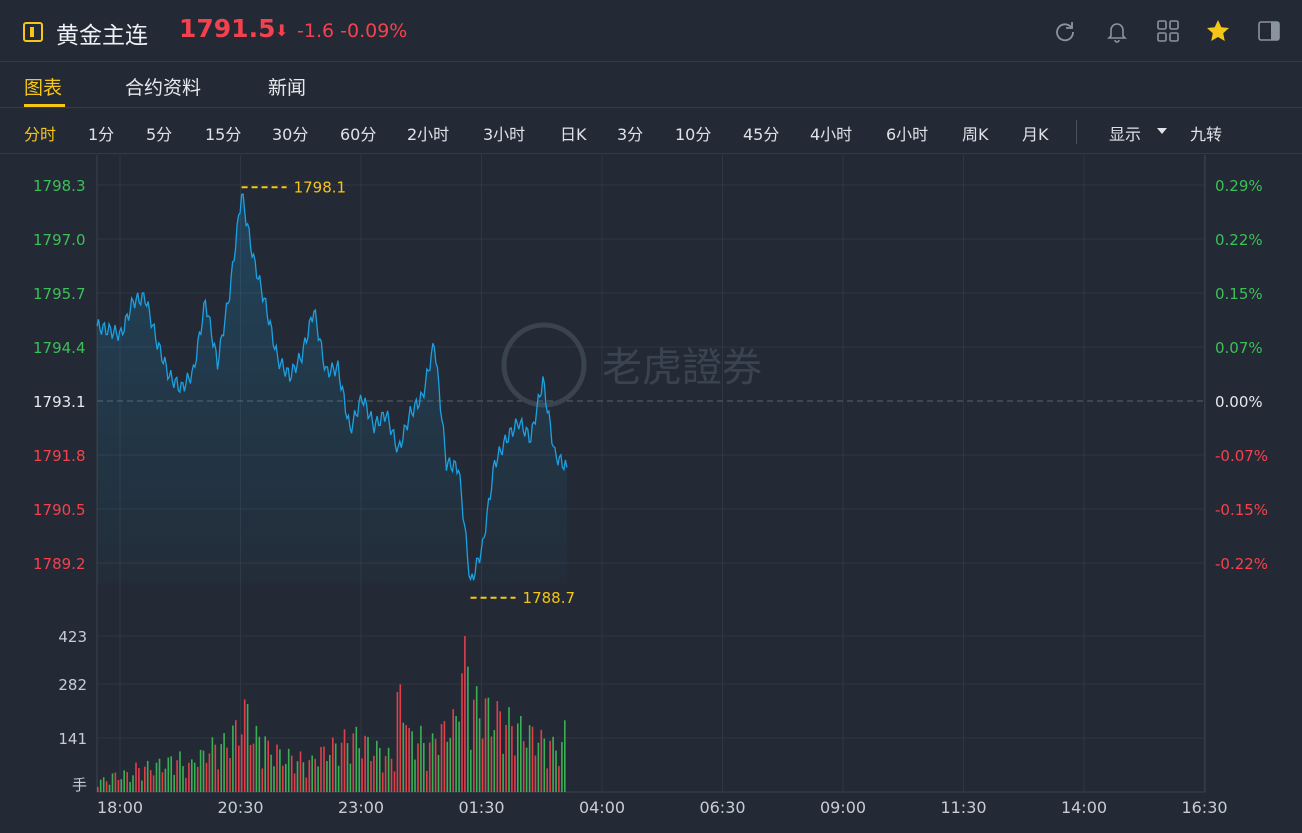  I want to click on interval-15min: 15分, so click(223, 134).